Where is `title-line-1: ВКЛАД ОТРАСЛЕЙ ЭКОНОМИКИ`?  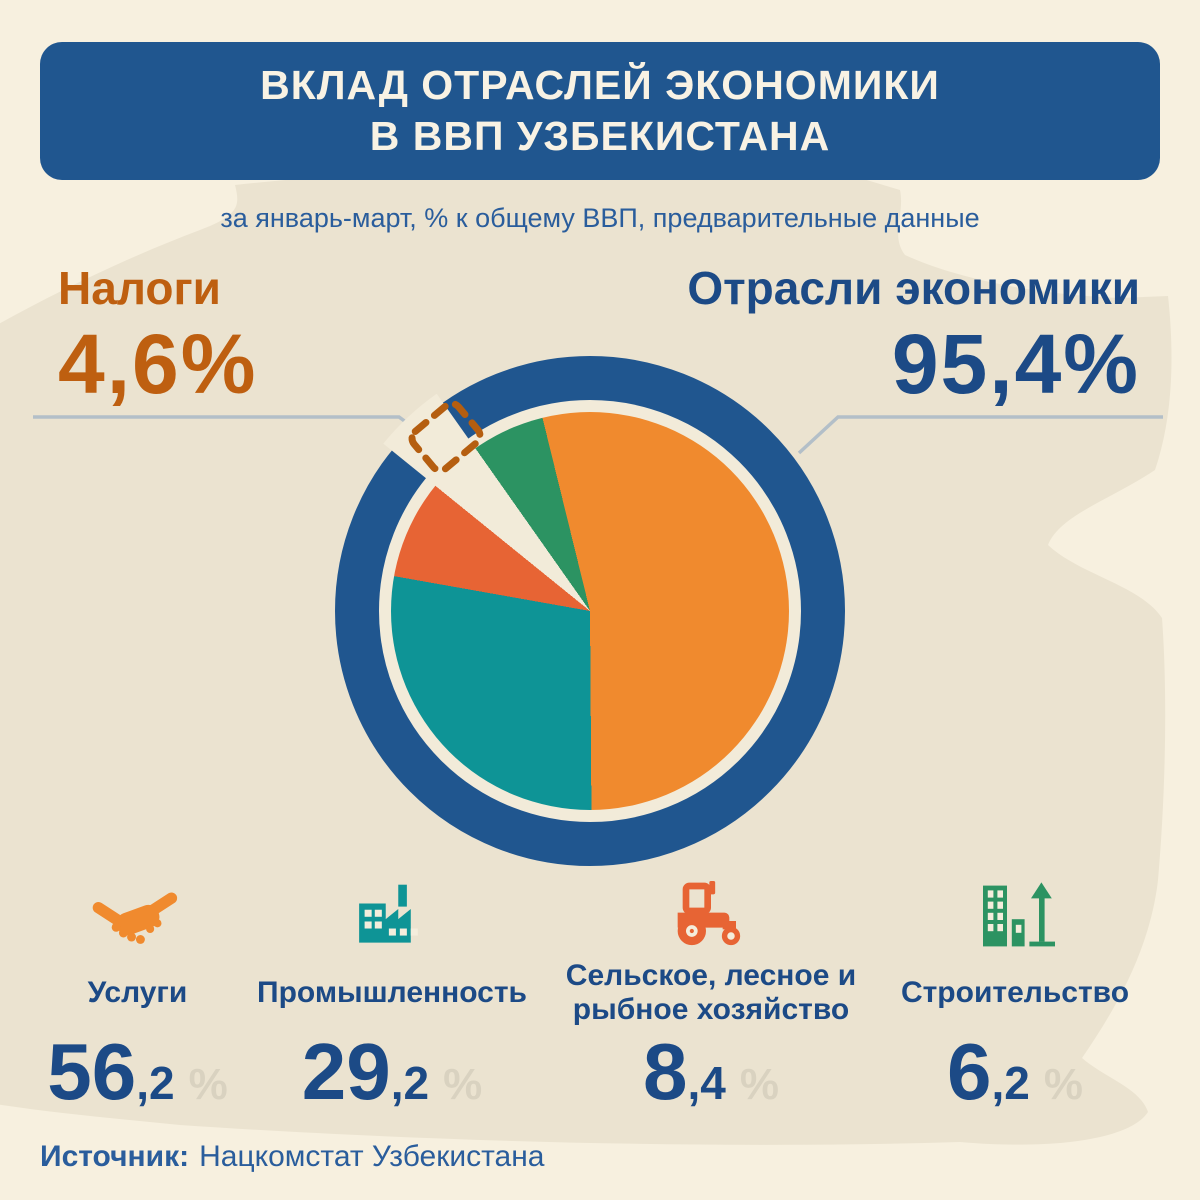 title-line-1: ВКЛАД ОТРАСЛЕЙ ЭКОНОМИКИ is located at coordinates (600, 85).